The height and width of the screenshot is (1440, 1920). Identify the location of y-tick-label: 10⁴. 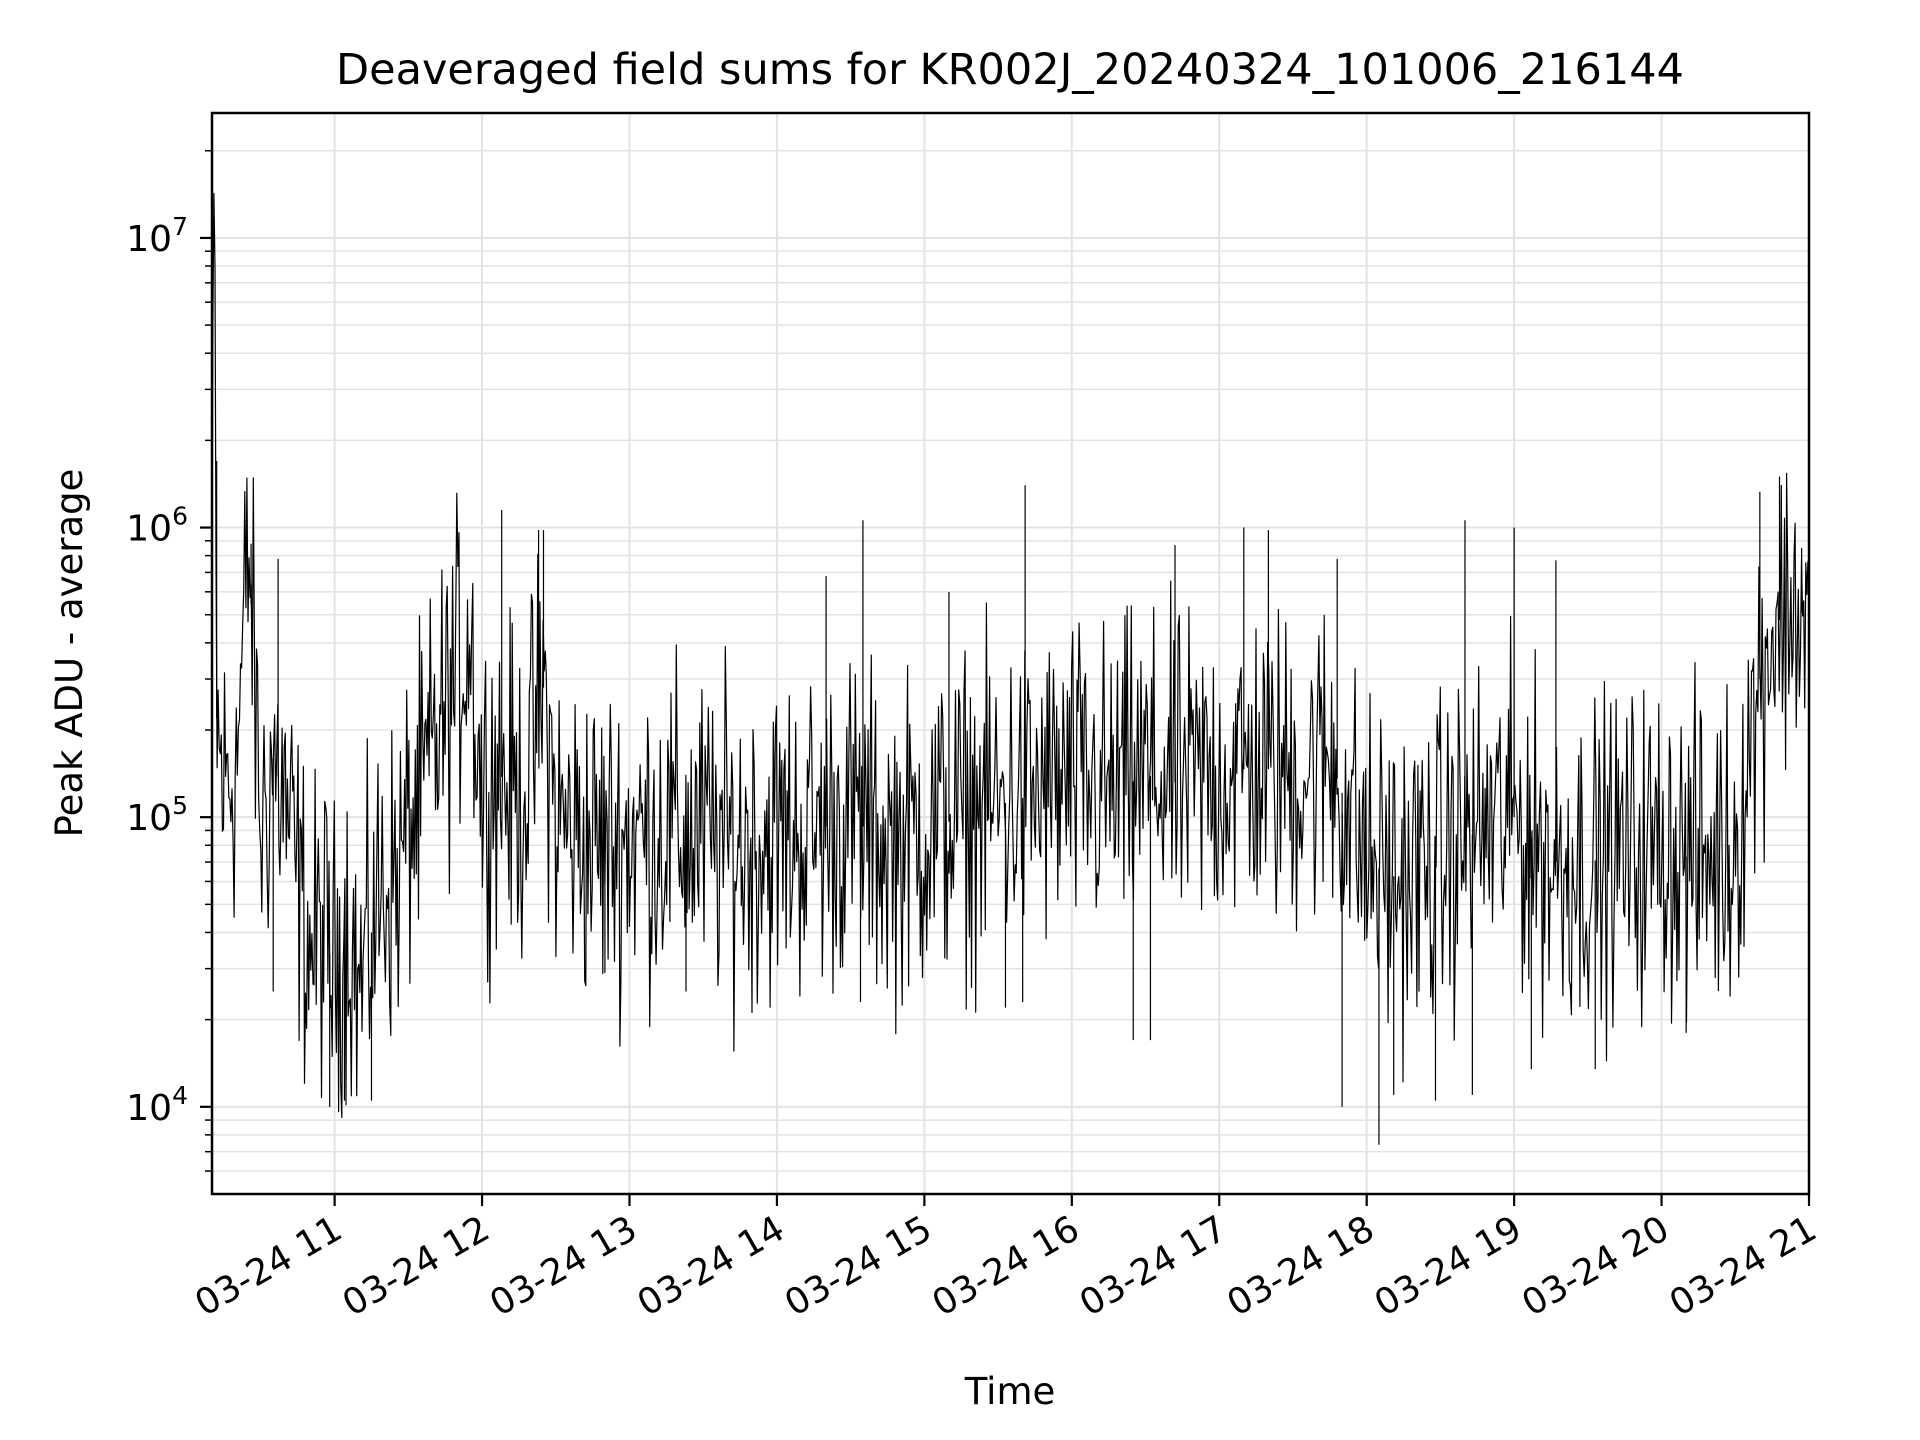
(157, 1105).